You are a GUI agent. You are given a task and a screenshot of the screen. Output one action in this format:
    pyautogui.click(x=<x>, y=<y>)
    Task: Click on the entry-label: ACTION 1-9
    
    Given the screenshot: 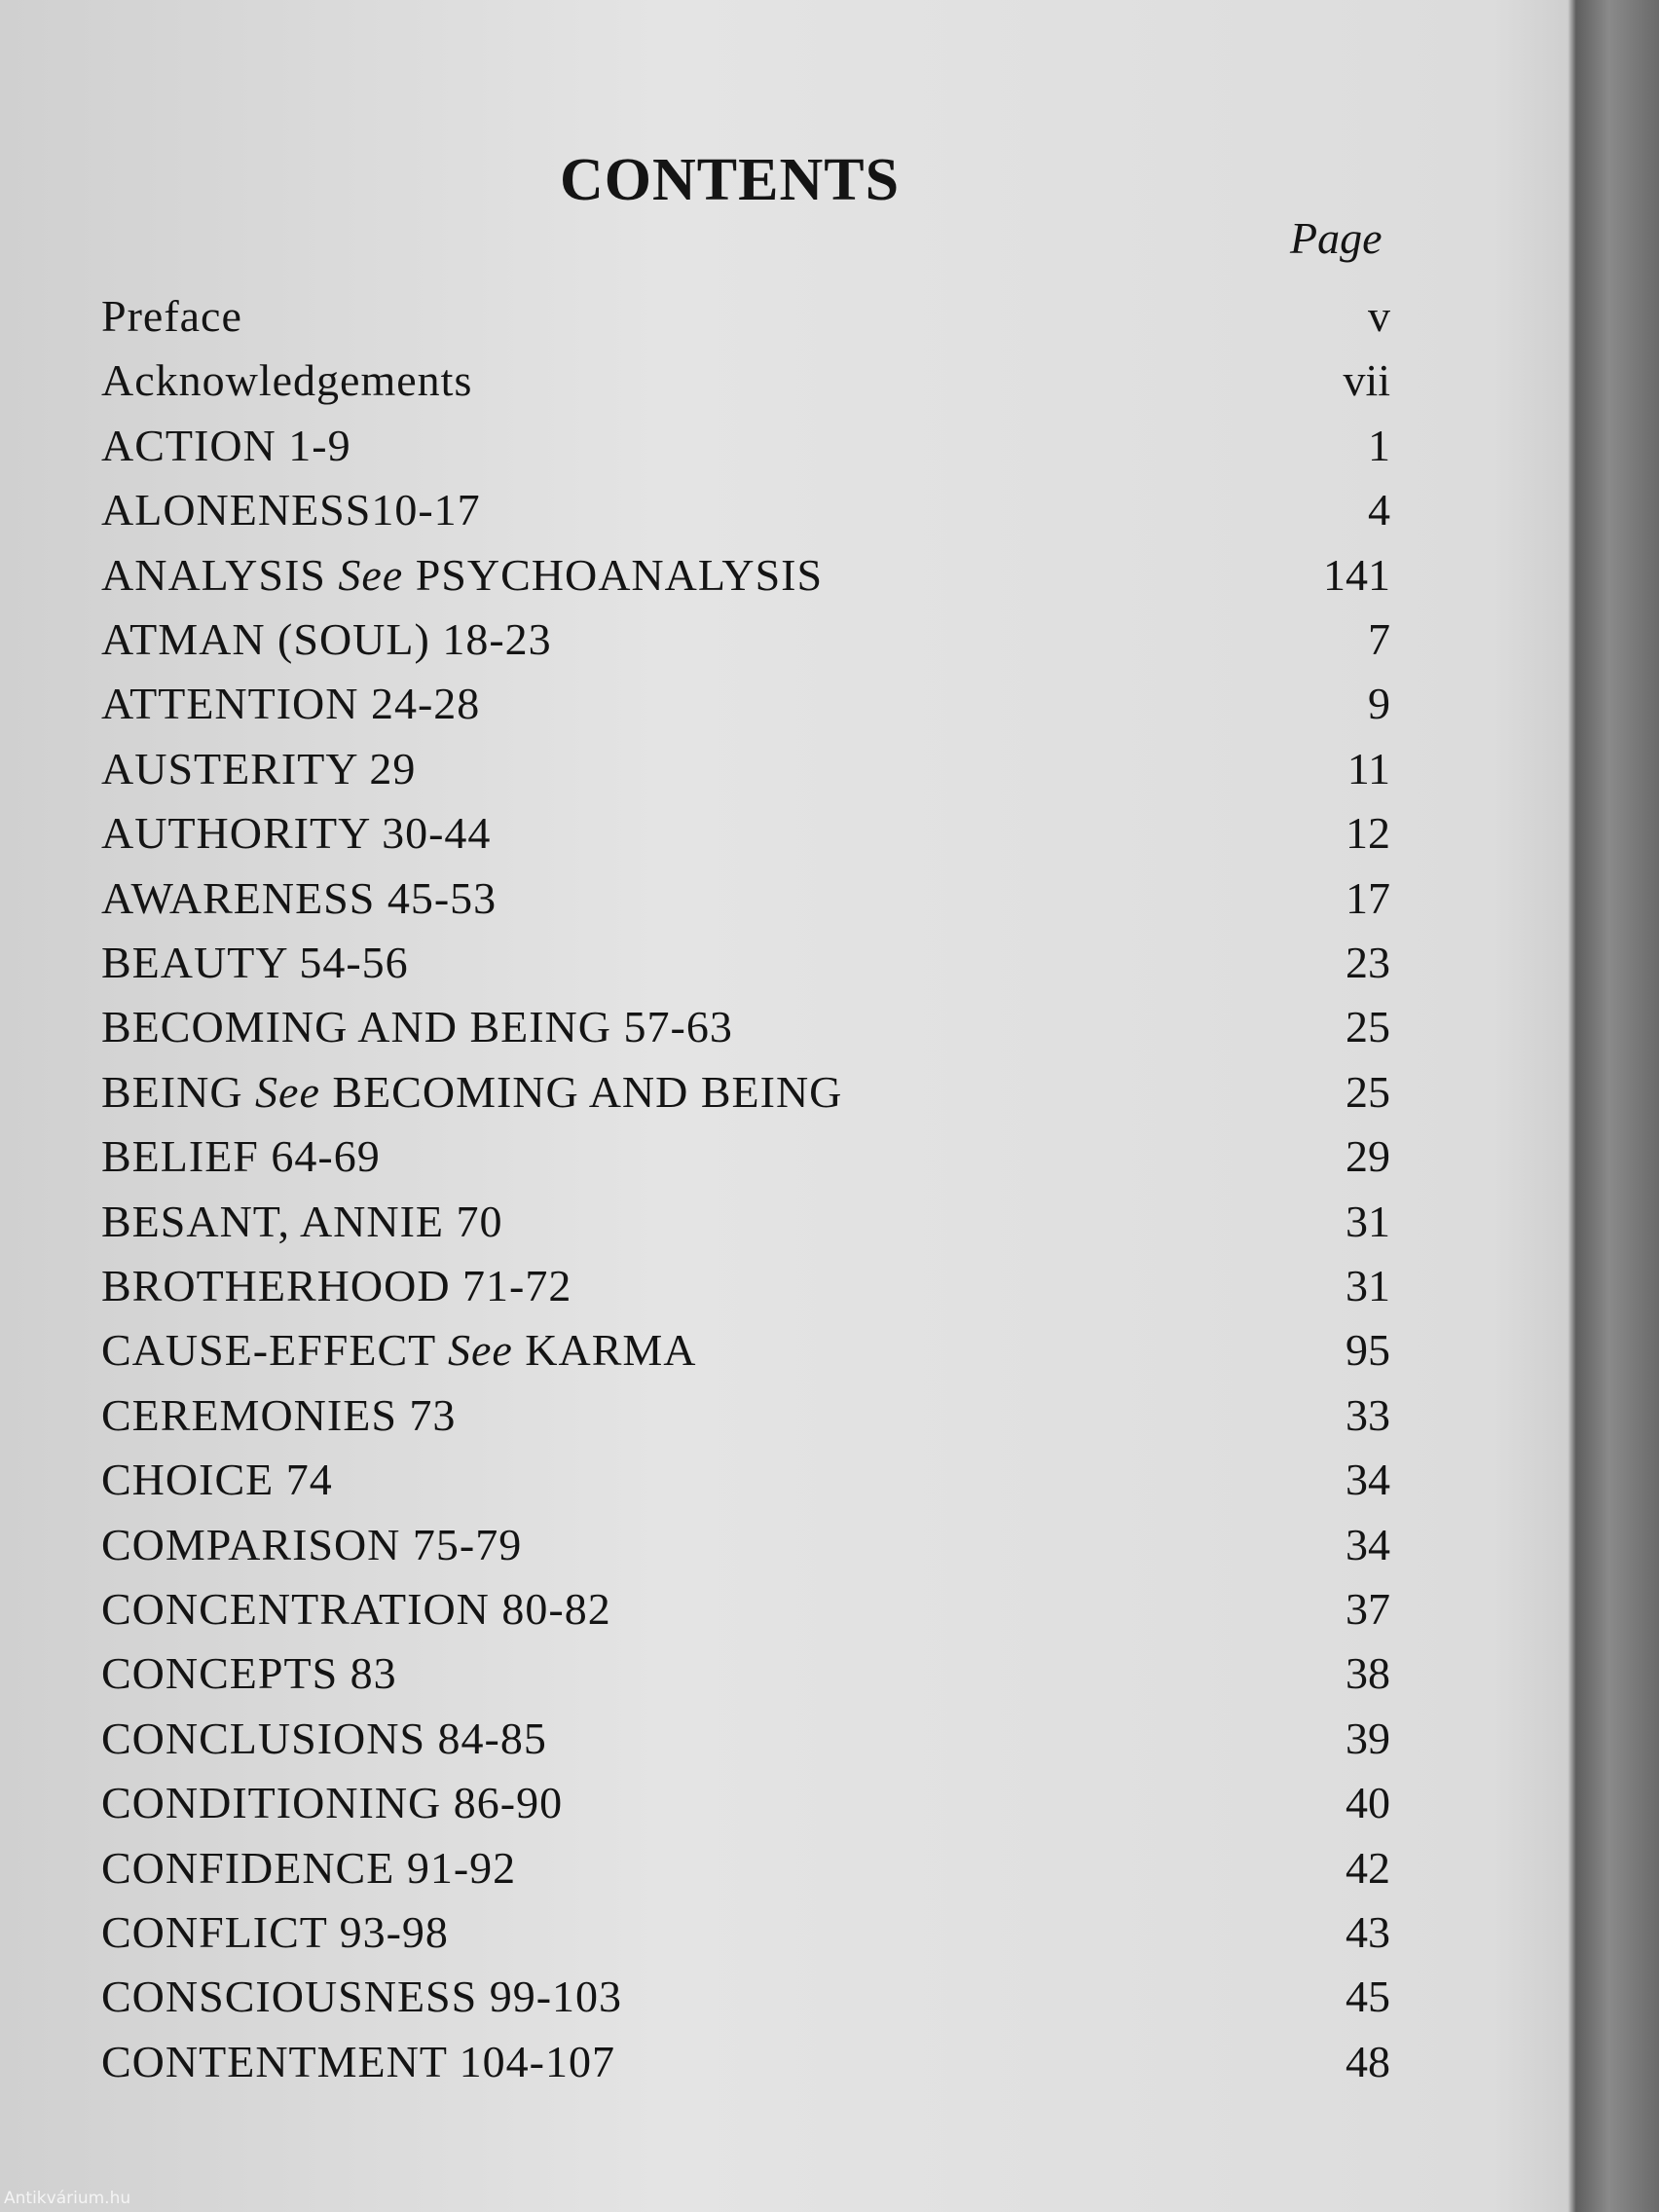 What is the action you would take?
    pyautogui.click(x=226, y=445)
    